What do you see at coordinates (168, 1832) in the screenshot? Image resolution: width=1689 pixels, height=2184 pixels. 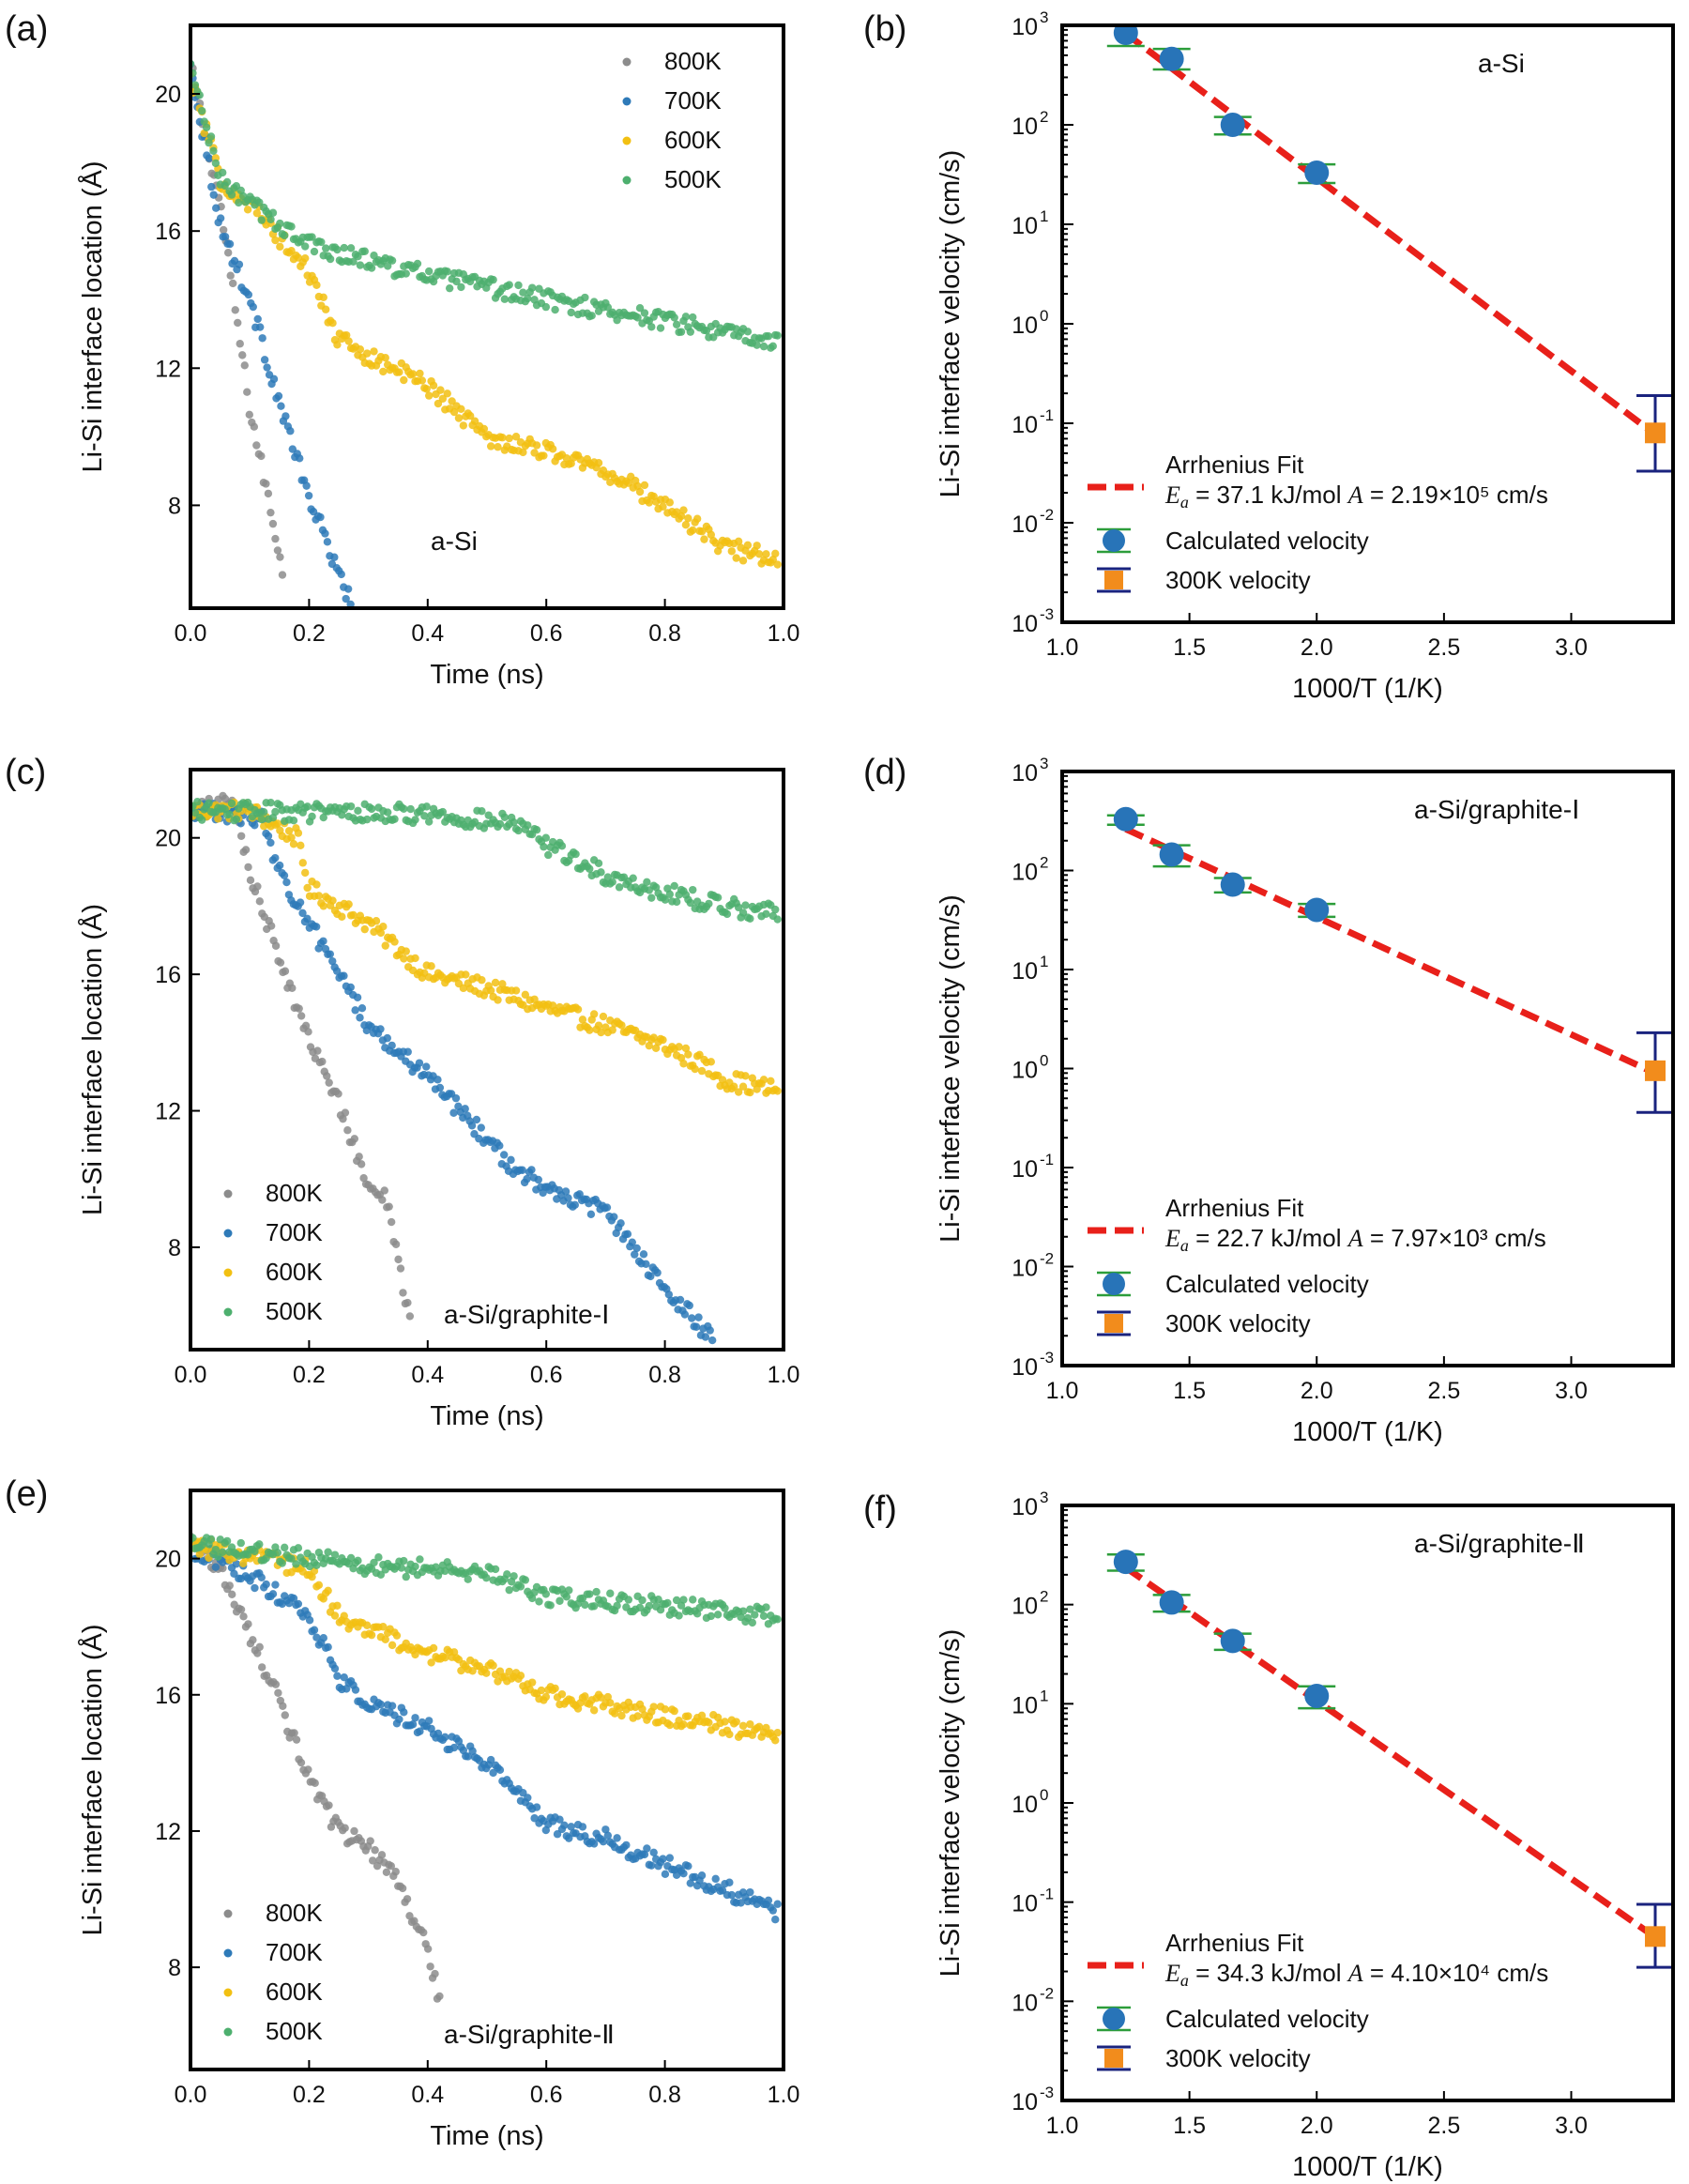 I see `y-tick-label: 12` at bounding box center [168, 1832].